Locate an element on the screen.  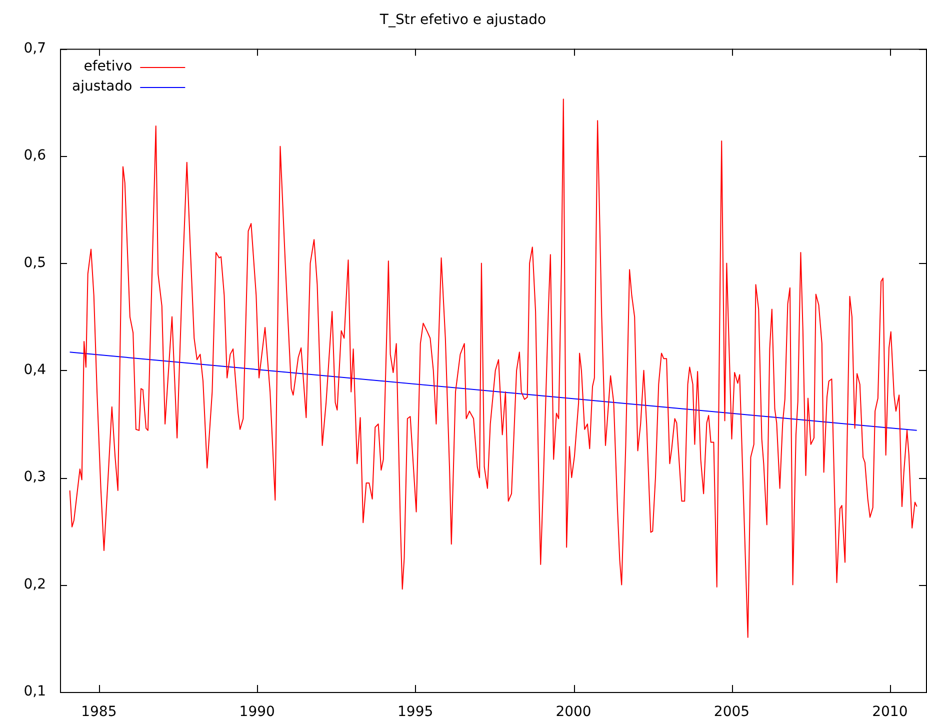
legend-label: efetivo is located at coordinates (108, 66).